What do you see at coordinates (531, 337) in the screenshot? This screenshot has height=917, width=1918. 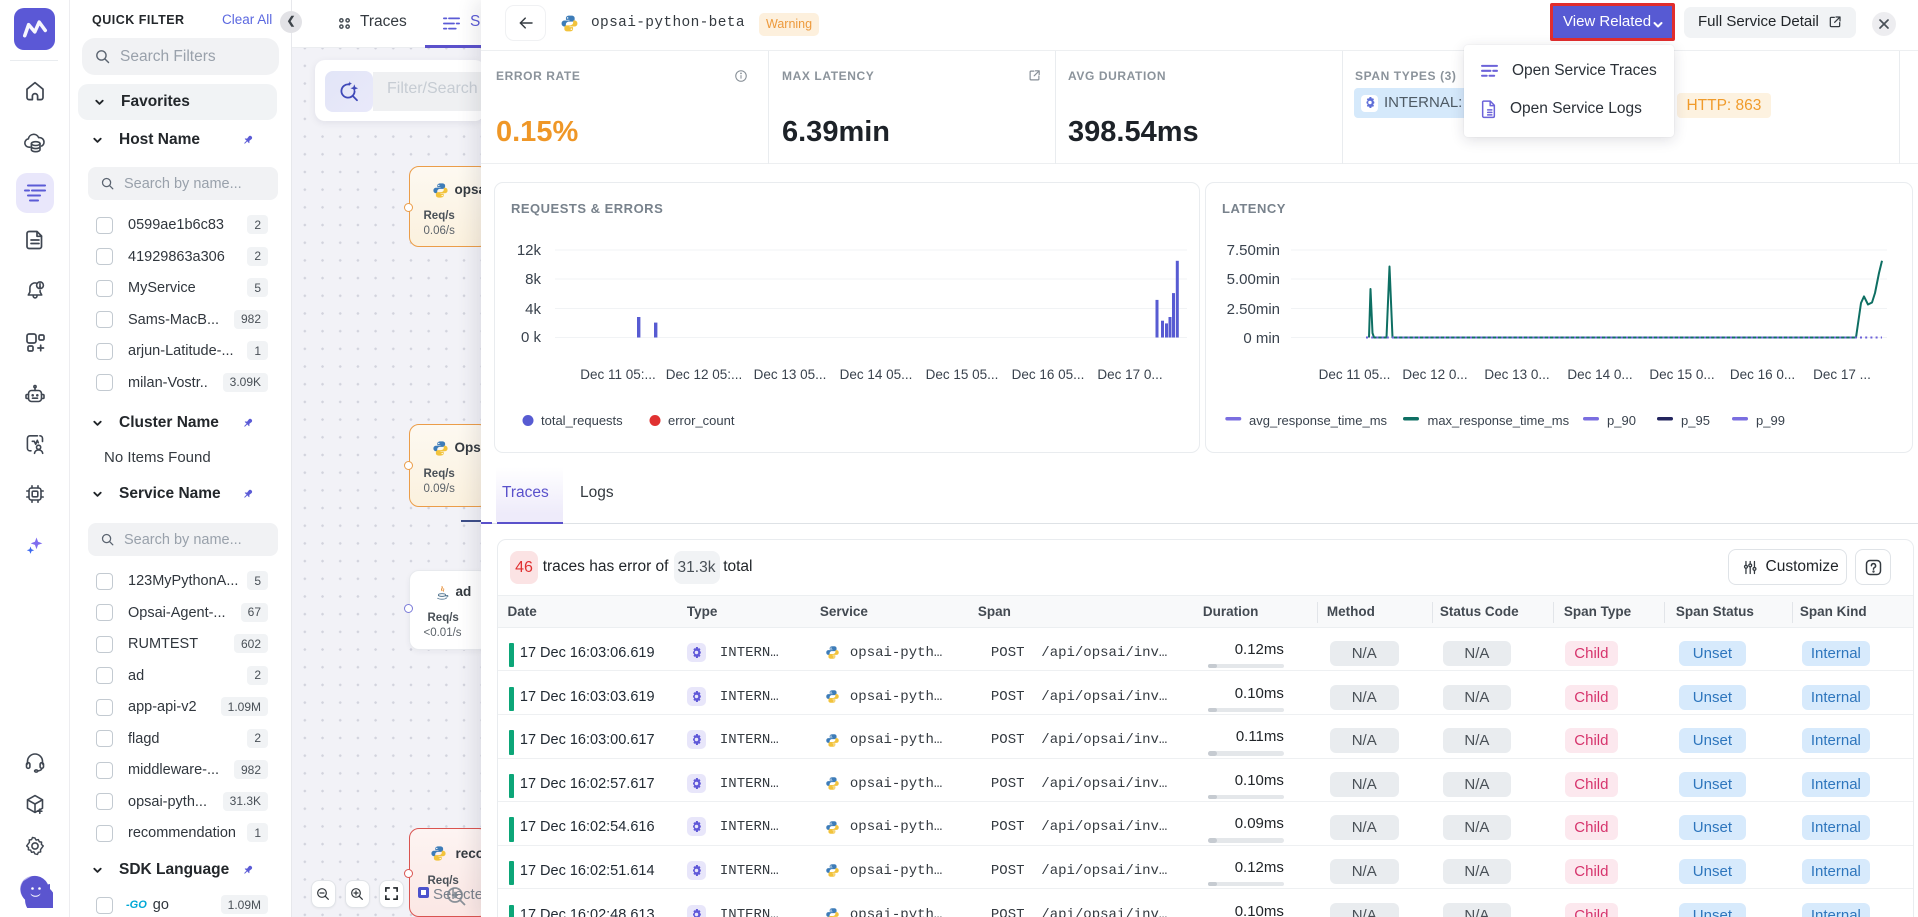 I see `svg-text: 0 k` at bounding box center [531, 337].